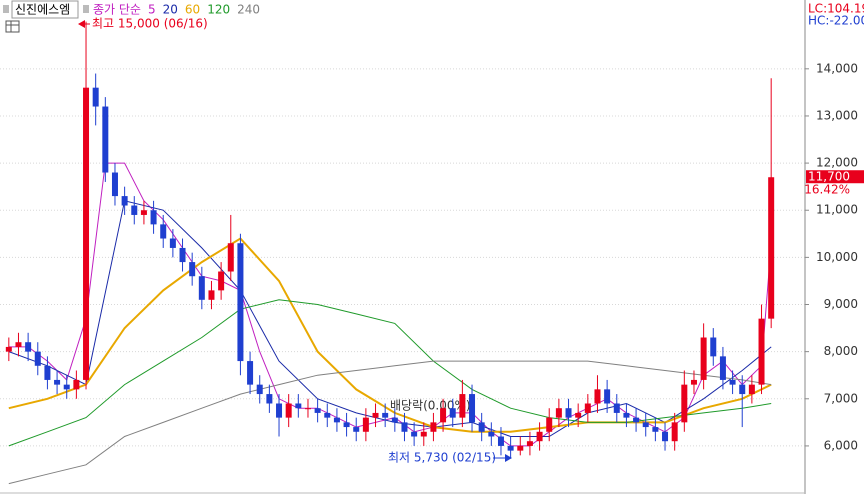  What do you see at coordinates (152, 10) in the screenshot?
I see `legend-entry: 5` at bounding box center [152, 10].